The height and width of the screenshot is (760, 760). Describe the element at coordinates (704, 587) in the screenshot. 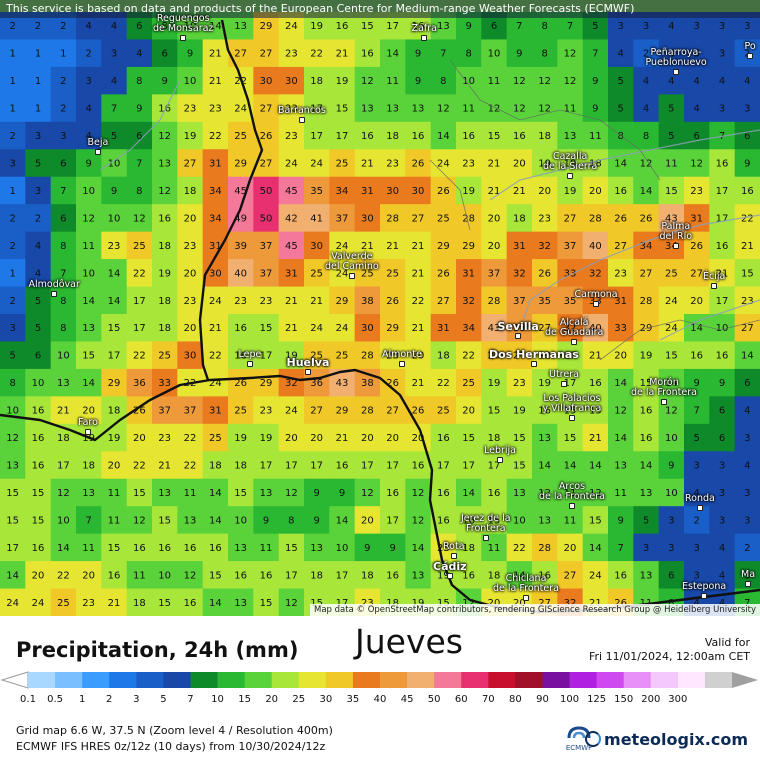

I see `city-label: Estepona` at that location.